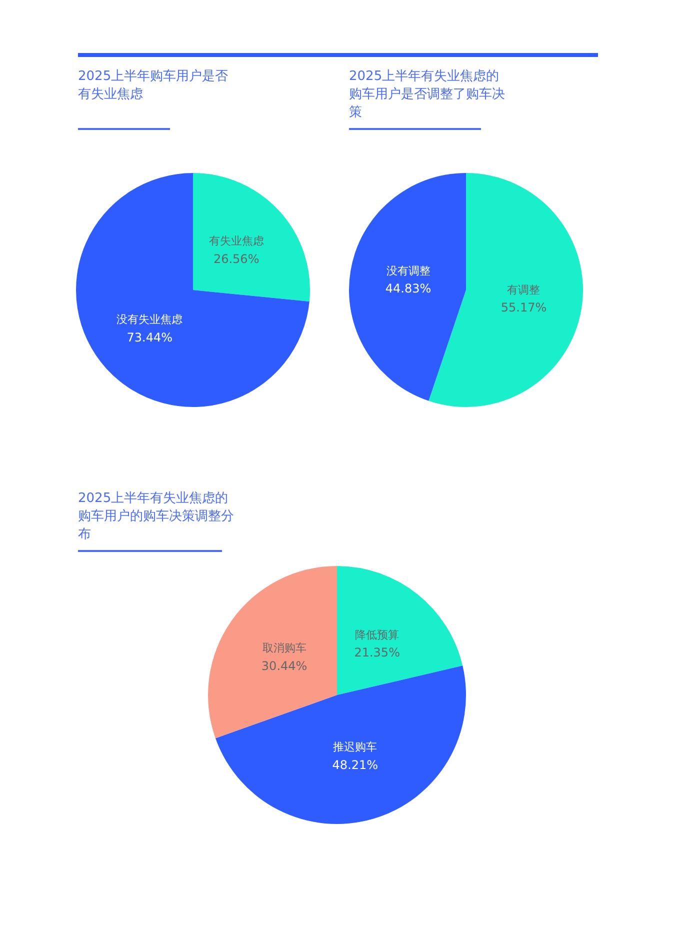 The image size is (673, 945). Describe the element at coordinates (523, 307) in the screenshot. I see `data-label: 55.17%` at that location.